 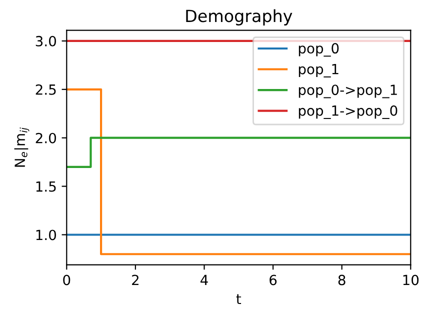 What do you see at coordinates (318, 50) in the screenshot?
I see `legend-label: pop_0` at bounding box center [318, 50].